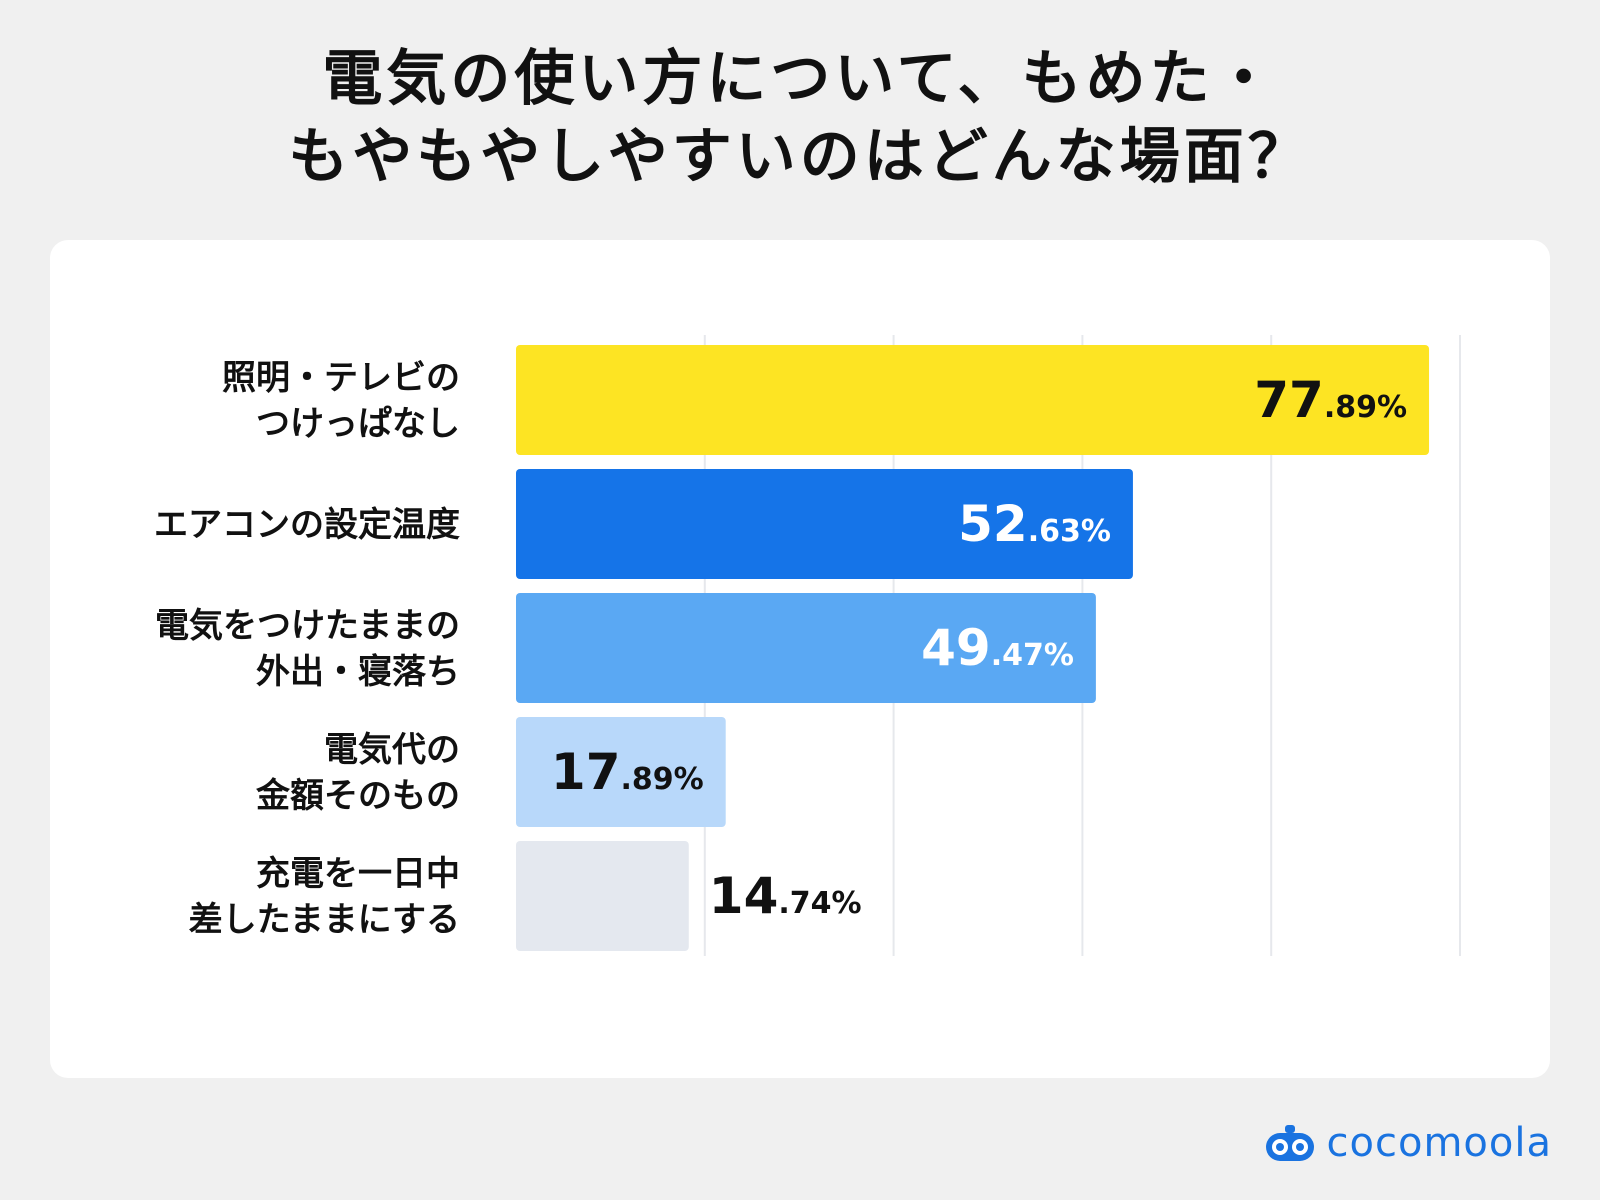 This screenshot has height=1200, width=1600. What do you see at coordinates (1289, 1143) in the screenshot?
I see `cocomoola-logo-icon` at bounding box center [1289, 1143].